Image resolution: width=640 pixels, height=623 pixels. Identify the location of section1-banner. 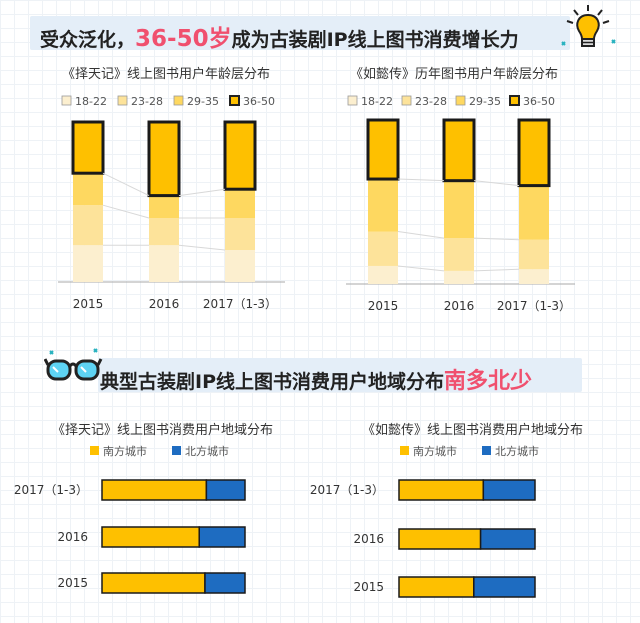
(300, 33).